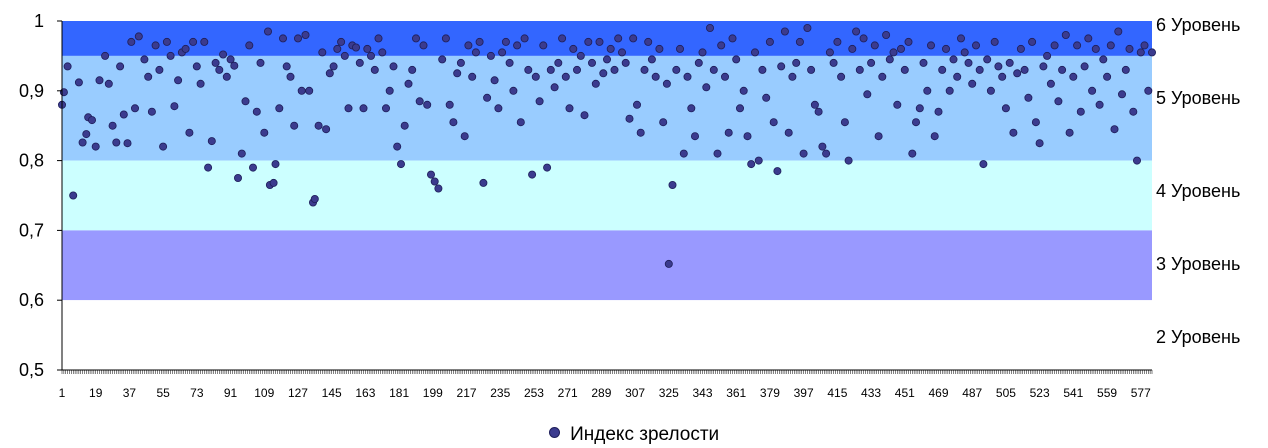 This screenshot has height=448, width=1268. Describe the element at coordinates (31, 91) in the screenshot. I see `y-tick-label: 0,9` at that location.